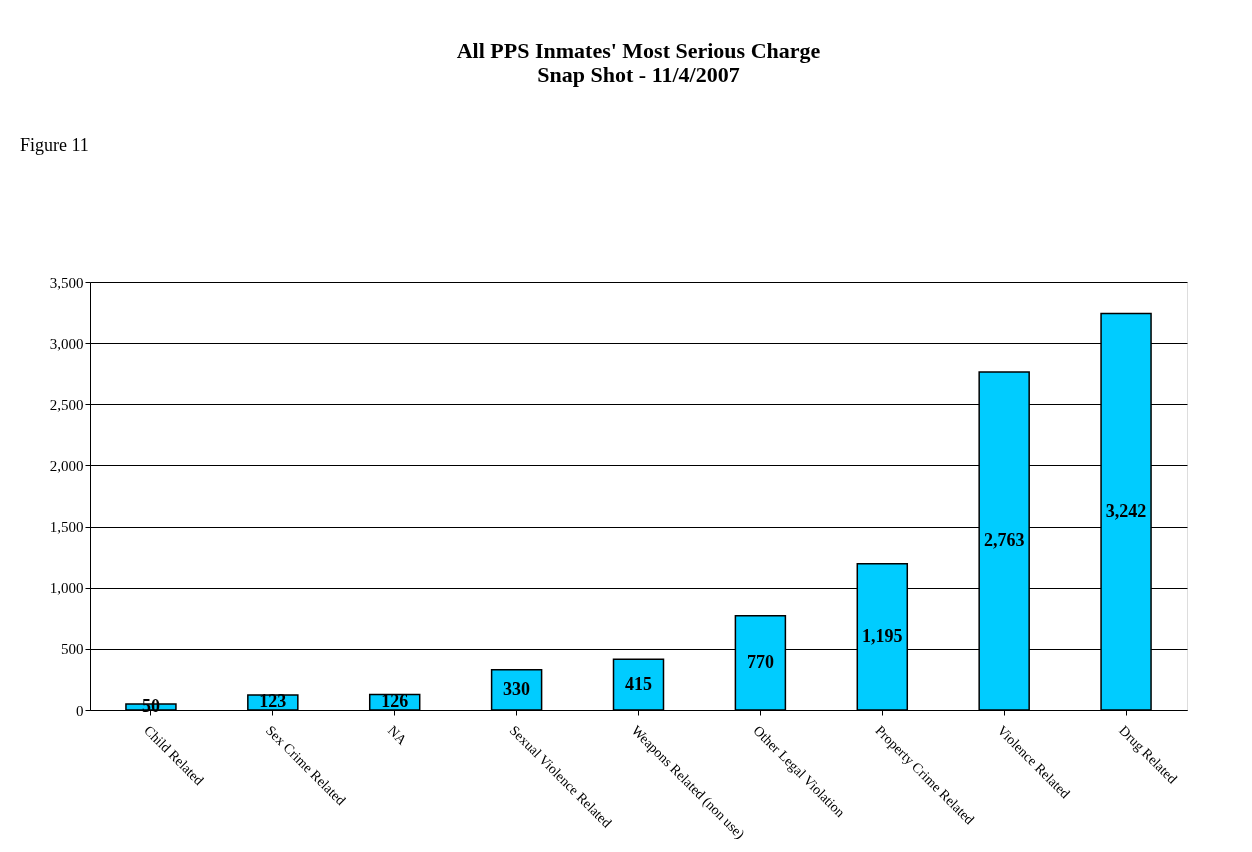 The image size is (1252, 852). Describe the element at coordinates (66, 588) in the screenshot. I see `y-tick-label: 1,000` at that location.